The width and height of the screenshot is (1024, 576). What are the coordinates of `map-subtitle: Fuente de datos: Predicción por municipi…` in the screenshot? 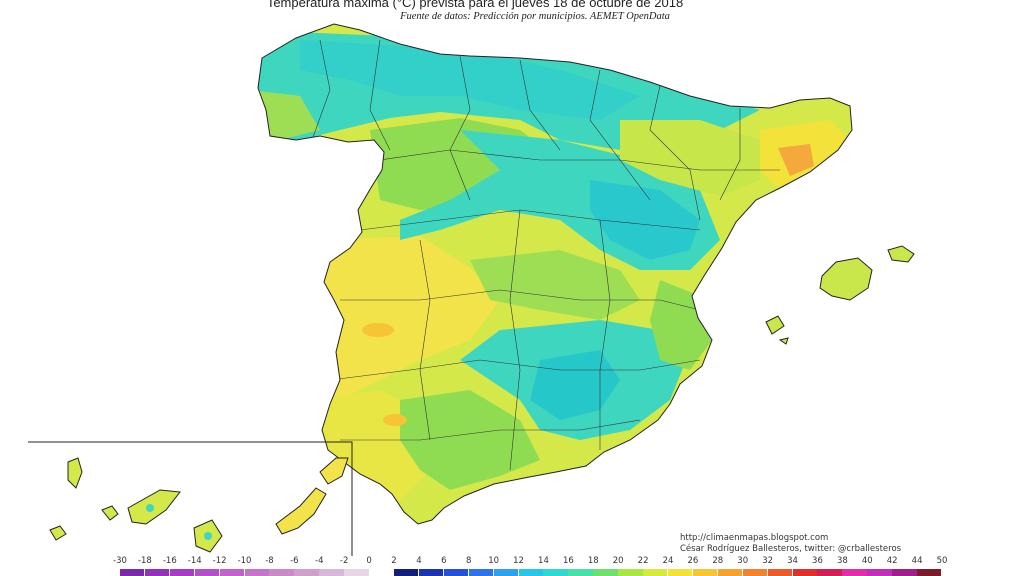 It's located at (535, 16).